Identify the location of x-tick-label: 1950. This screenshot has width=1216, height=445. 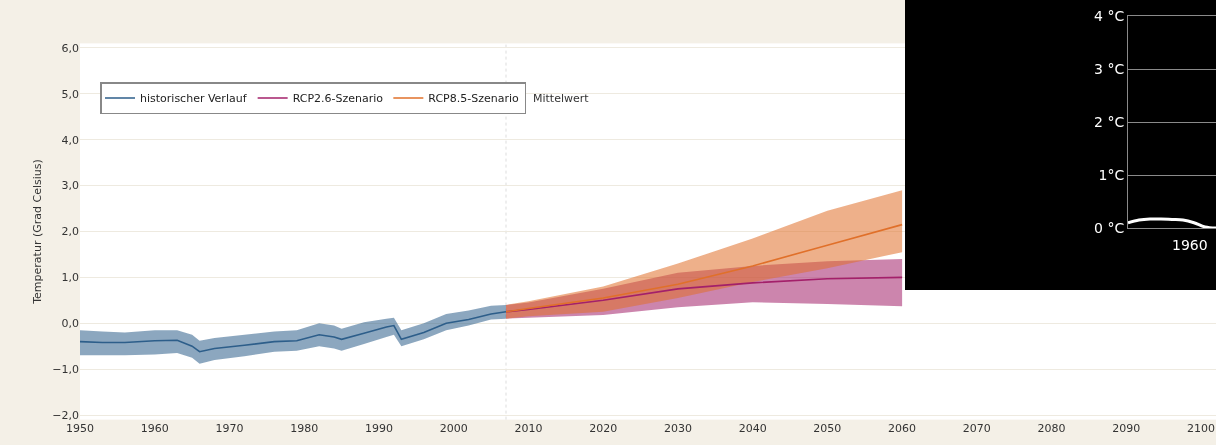
(80, 428).